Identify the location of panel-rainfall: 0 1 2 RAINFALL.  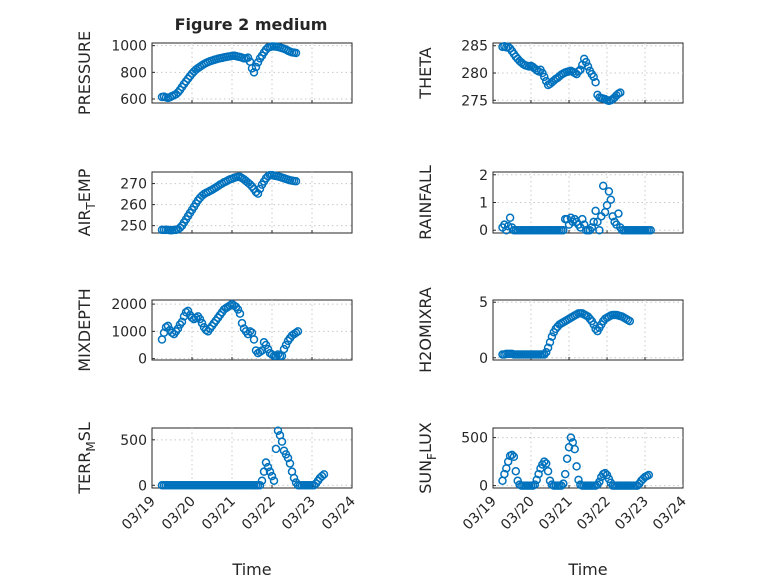
(550, 202).